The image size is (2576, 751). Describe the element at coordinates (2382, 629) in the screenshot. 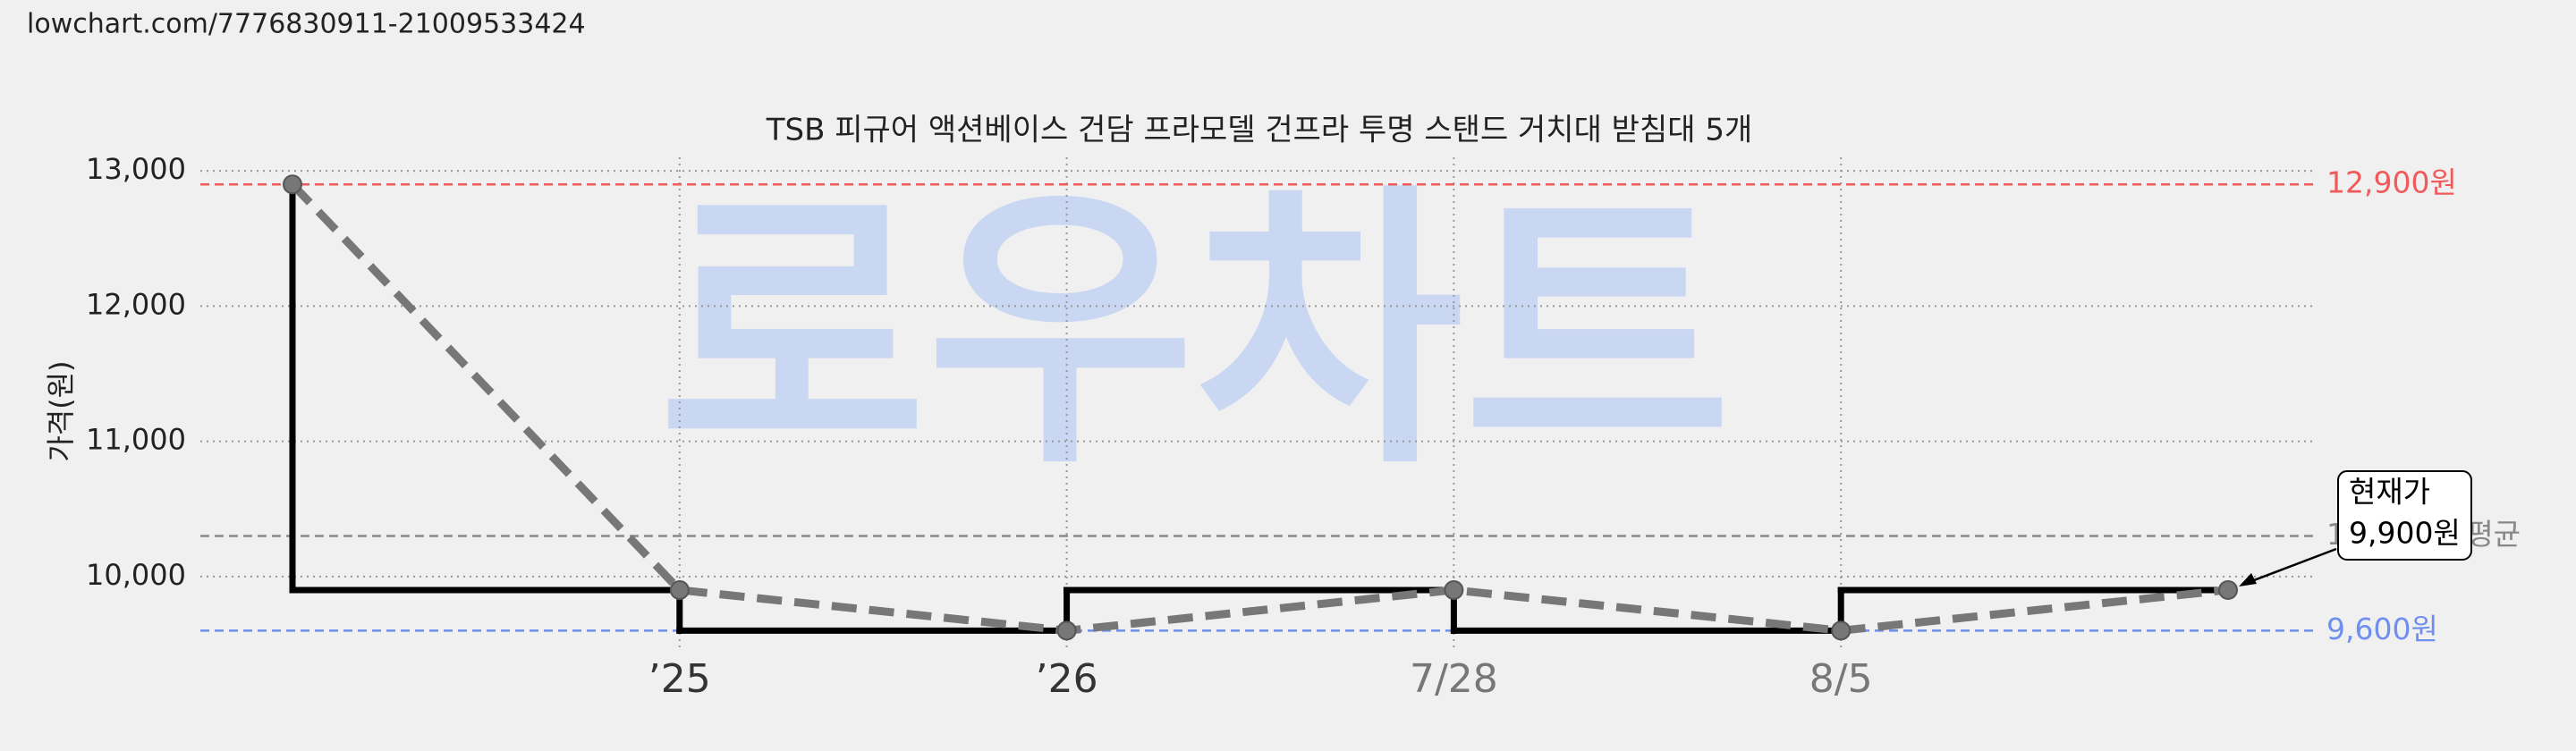

I see `reference-label: 9,600원` at that location.